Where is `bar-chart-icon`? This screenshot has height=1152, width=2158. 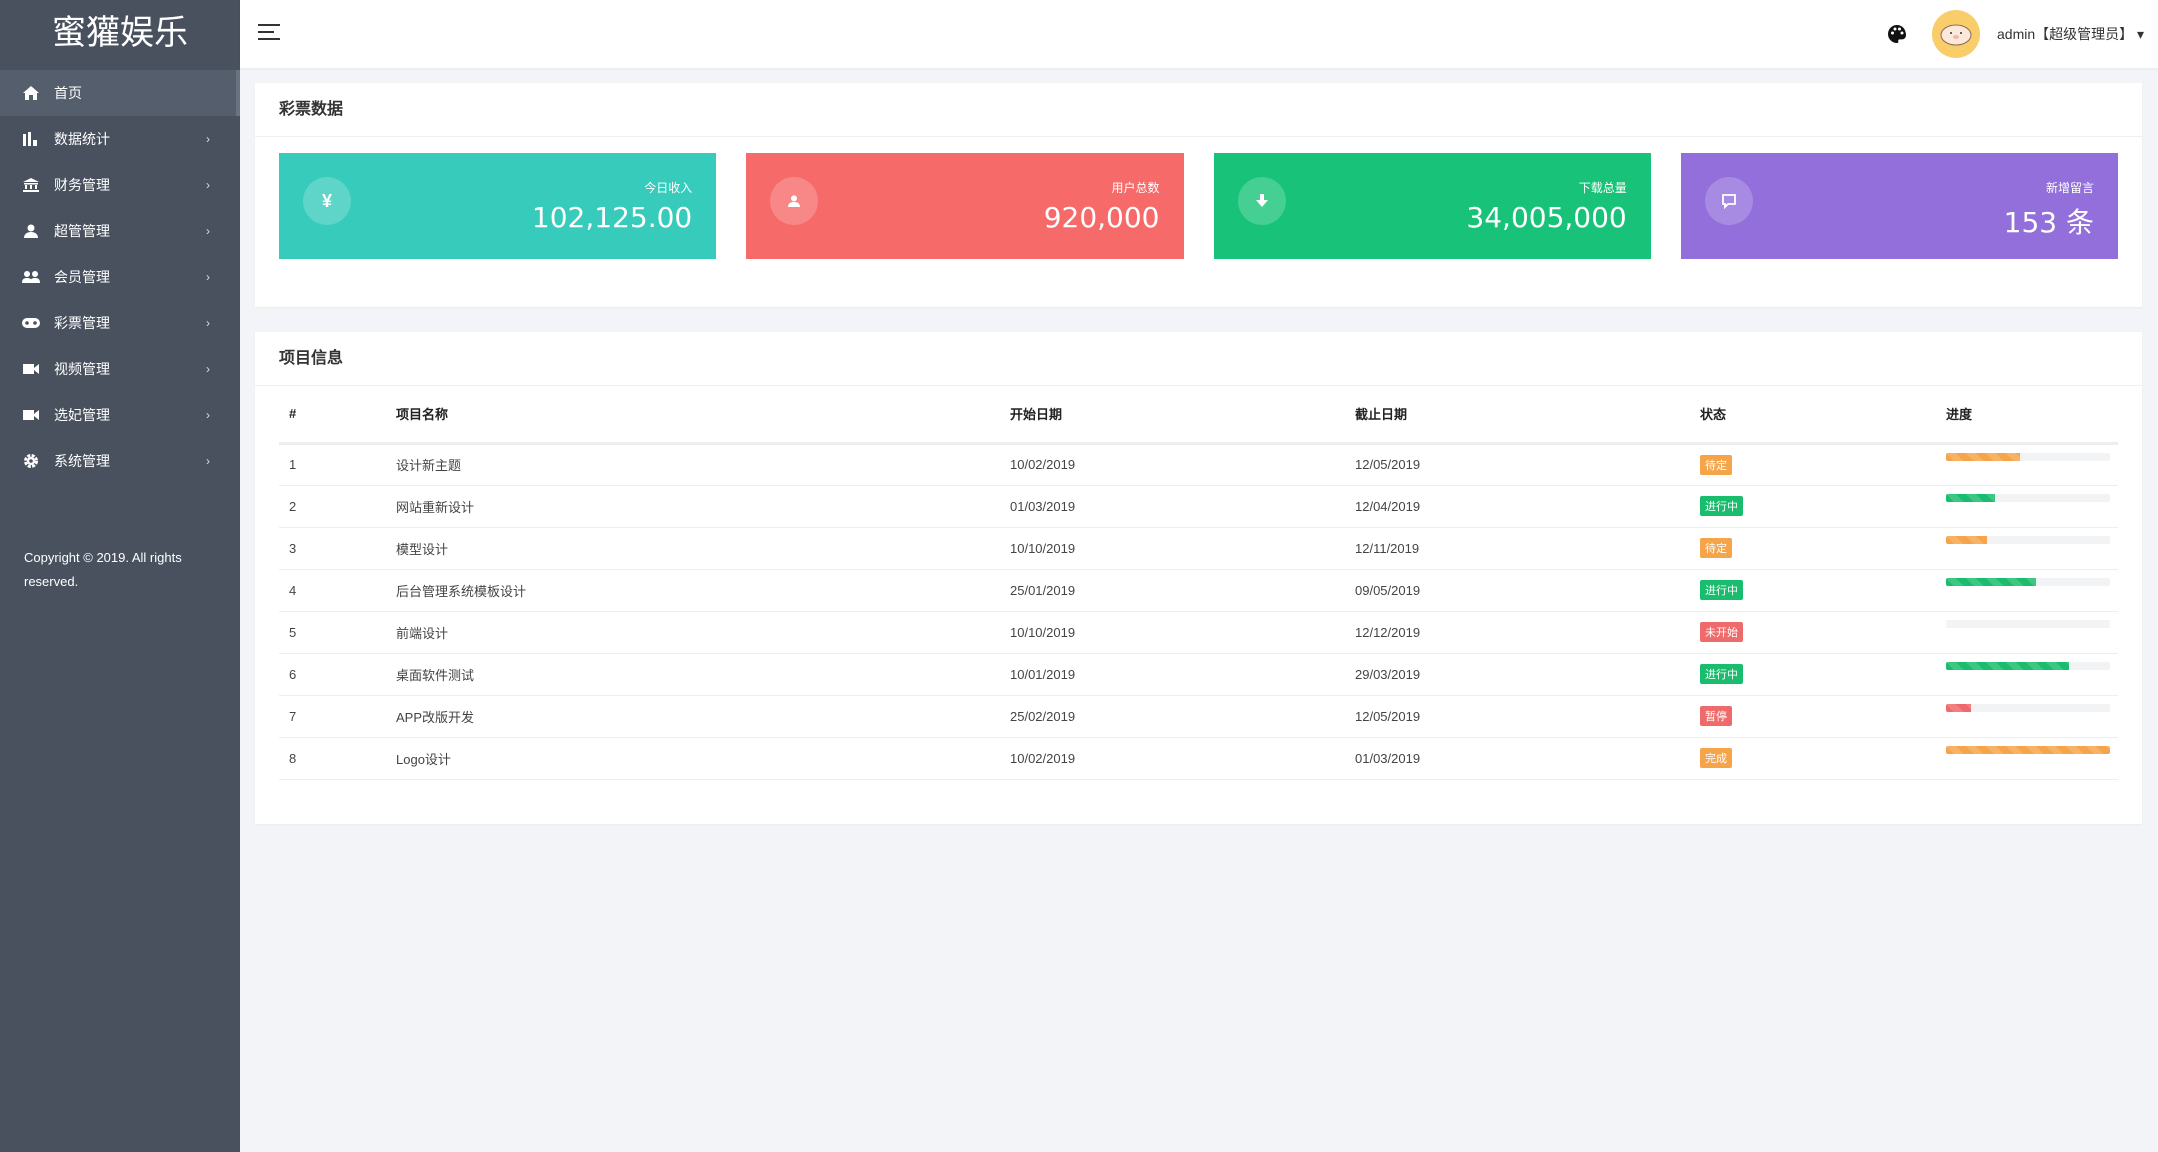 bar-chart-icon is located at coordinates (31, 139).